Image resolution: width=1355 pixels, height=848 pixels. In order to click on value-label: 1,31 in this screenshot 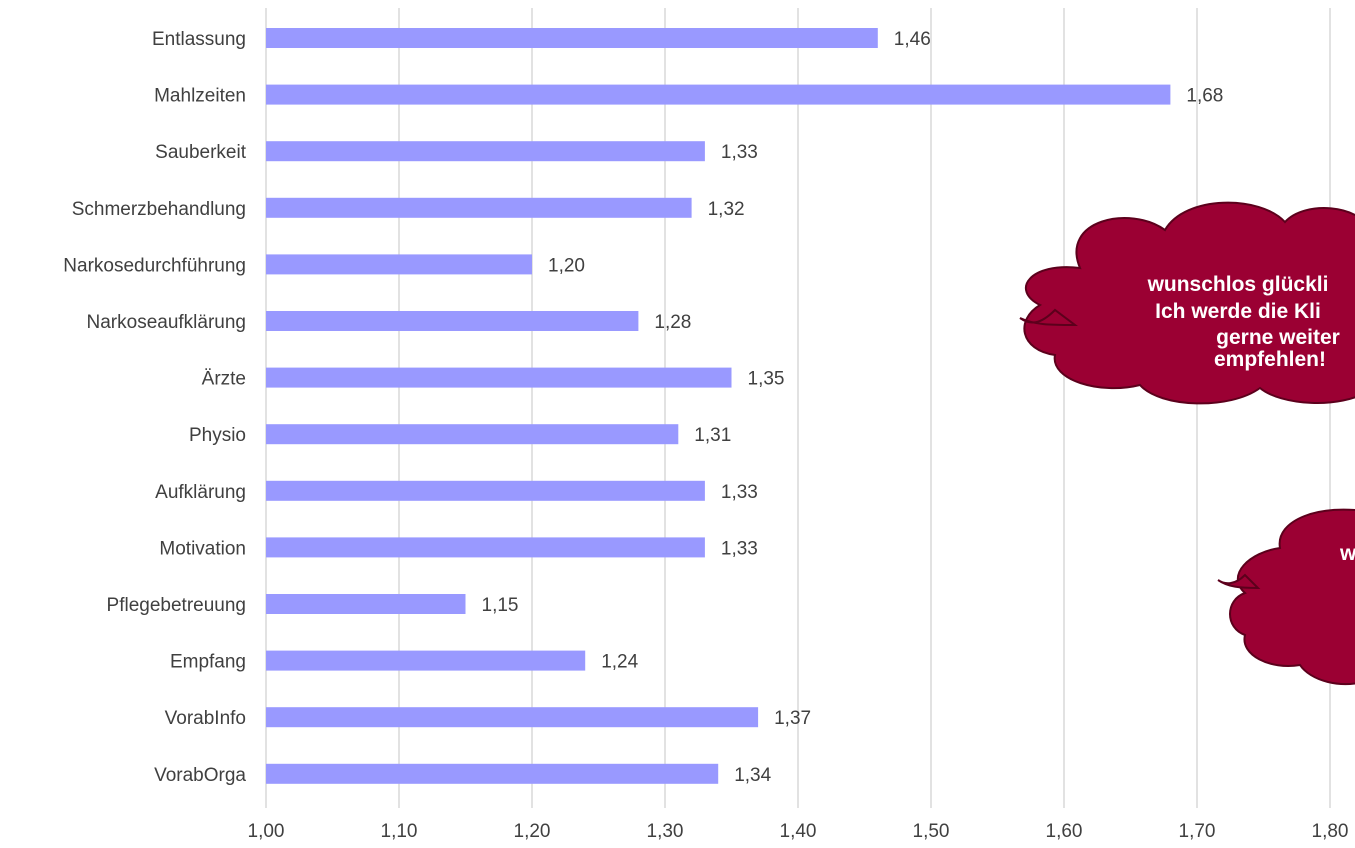, I will do `click(712, 435)`.